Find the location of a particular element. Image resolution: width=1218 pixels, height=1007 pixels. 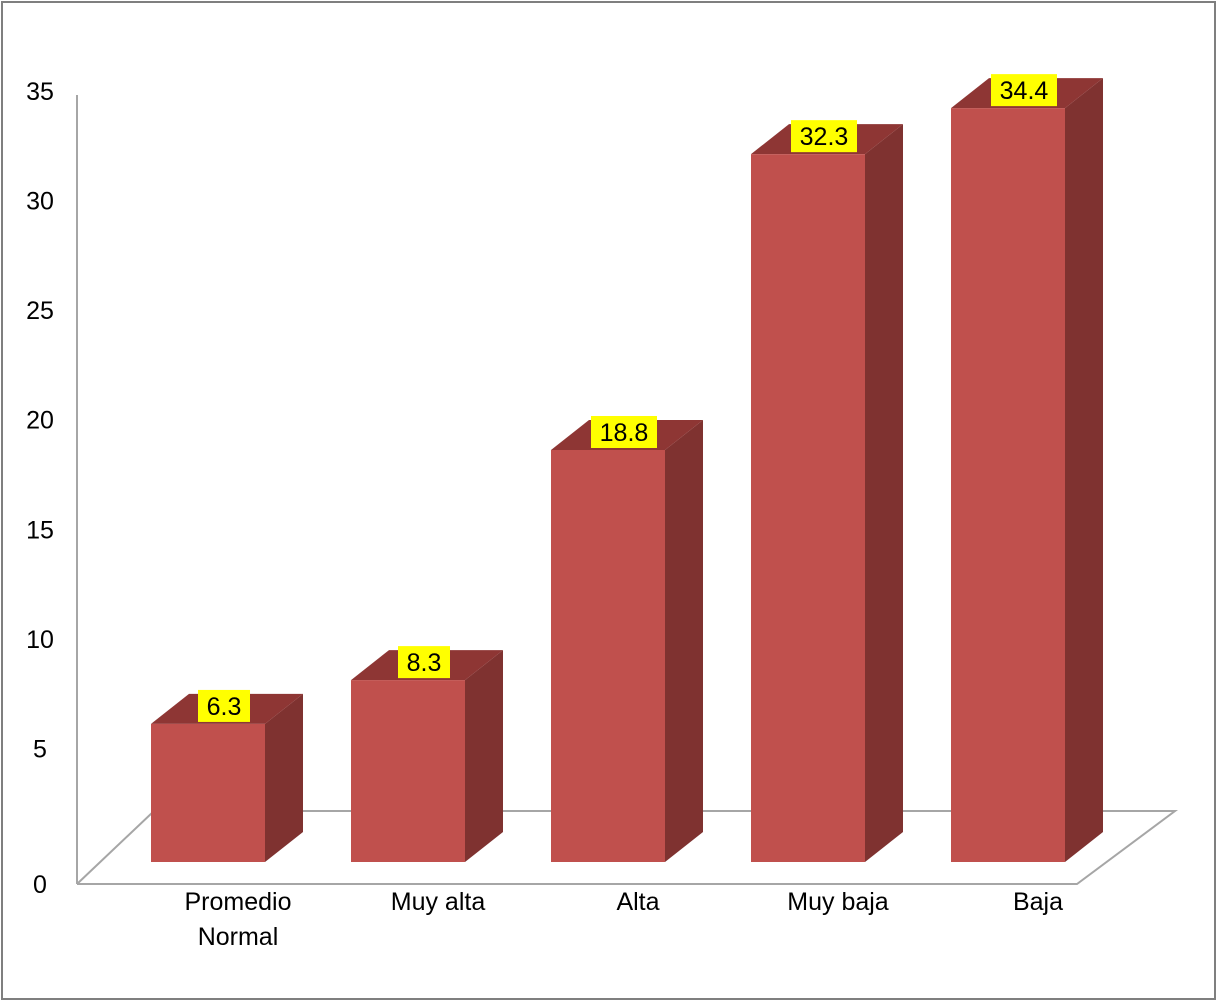

data-label-text: 6.3 is located at coordinates (224, 707).